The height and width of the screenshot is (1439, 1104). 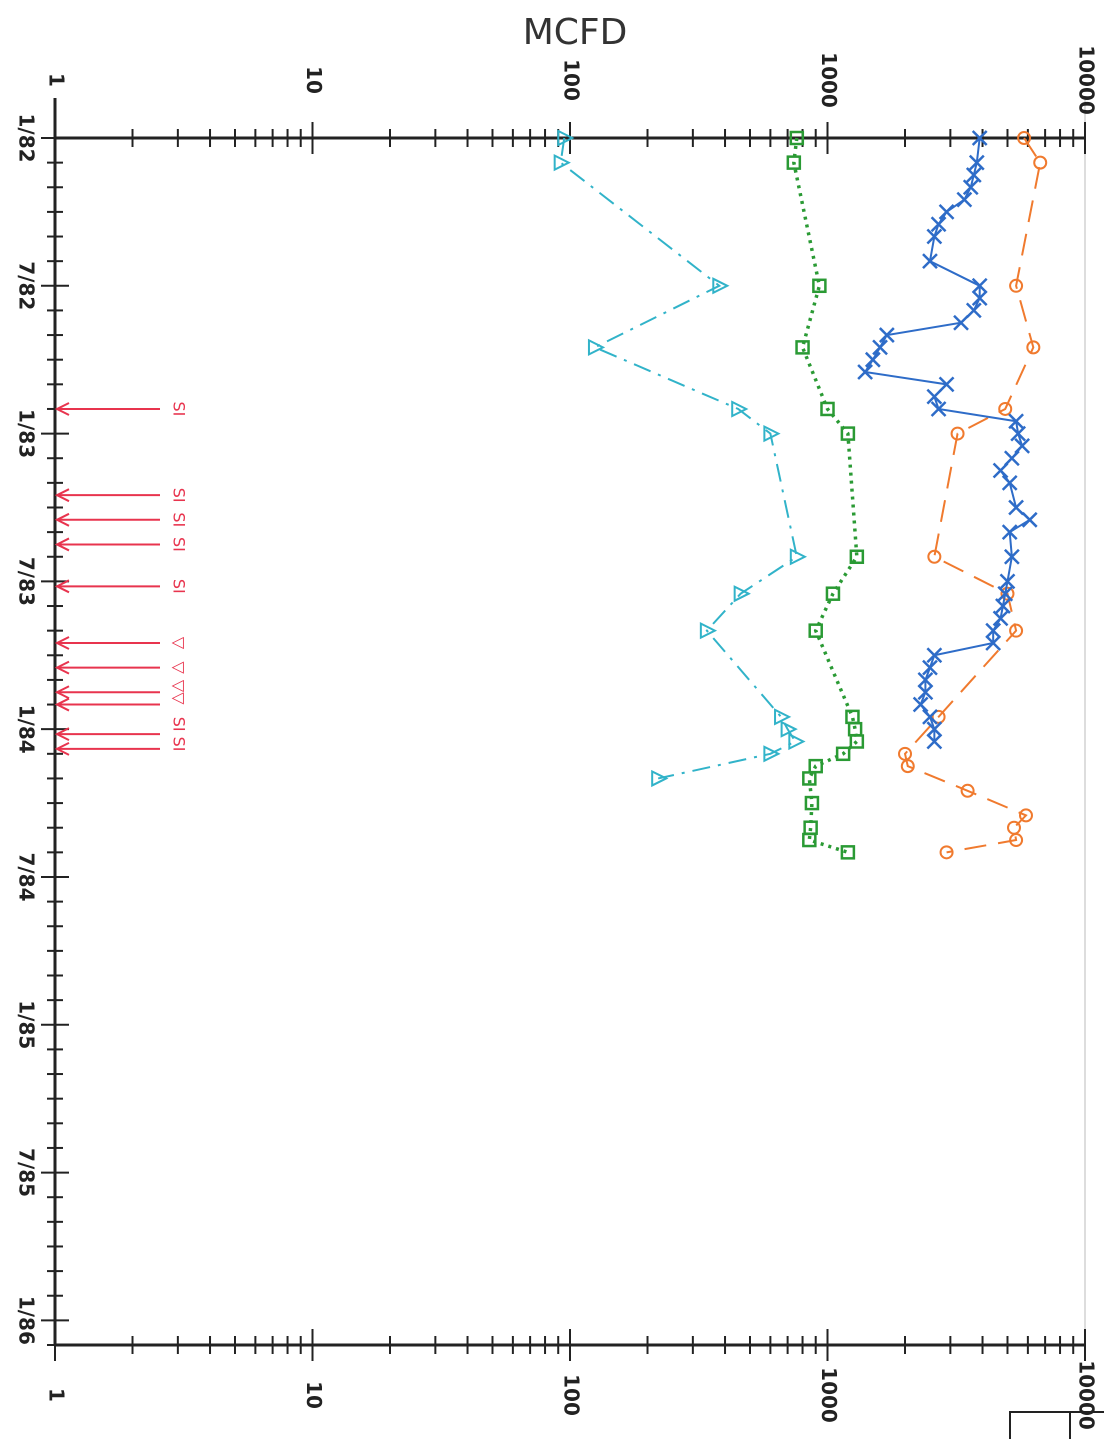 What do you see at coordinates (1087, 1395) in the screenshot?
I see `bottom-value-tick-label: 10000` at bounding box center [1087, 1395].